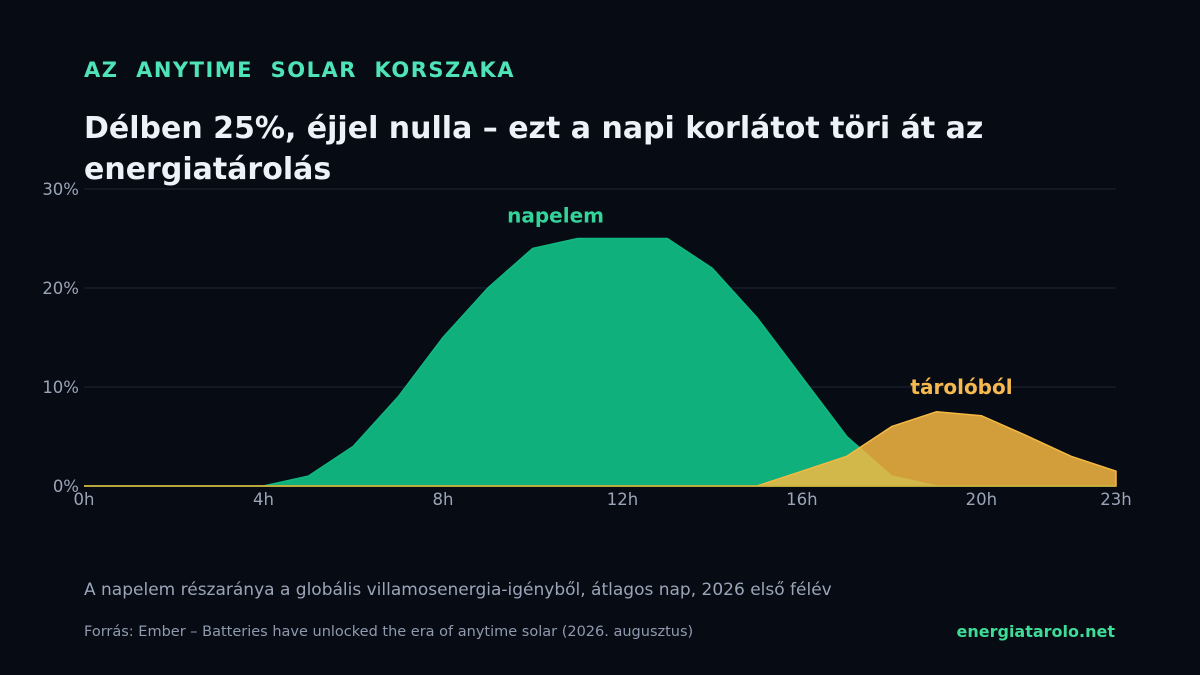 The width and height of the screenshot is (1200, 675). Describe the element at coordinates (1036, 631) in the screenshot. I see `brand-link: energiatarolo.net` at that location.